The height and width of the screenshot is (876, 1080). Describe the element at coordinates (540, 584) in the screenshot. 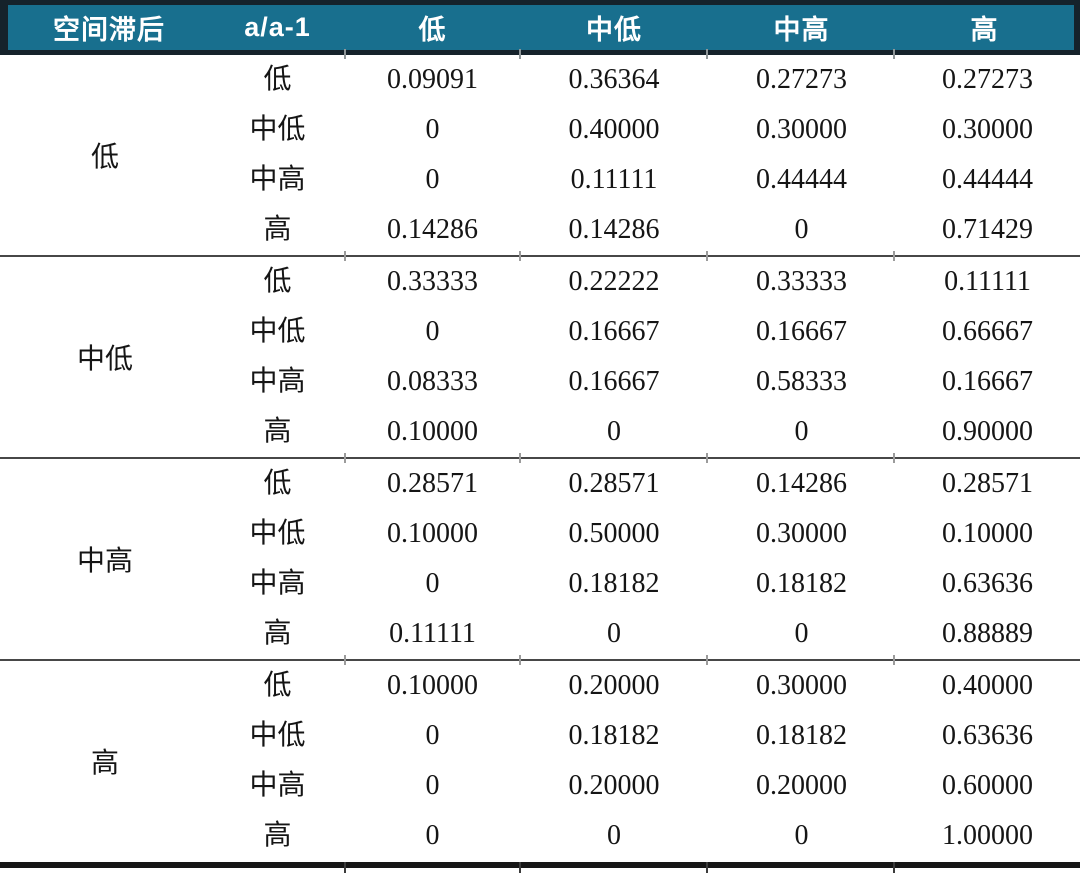

I see `table-row: 中高 0 0.18182 0.18182 0.63636` at that location.